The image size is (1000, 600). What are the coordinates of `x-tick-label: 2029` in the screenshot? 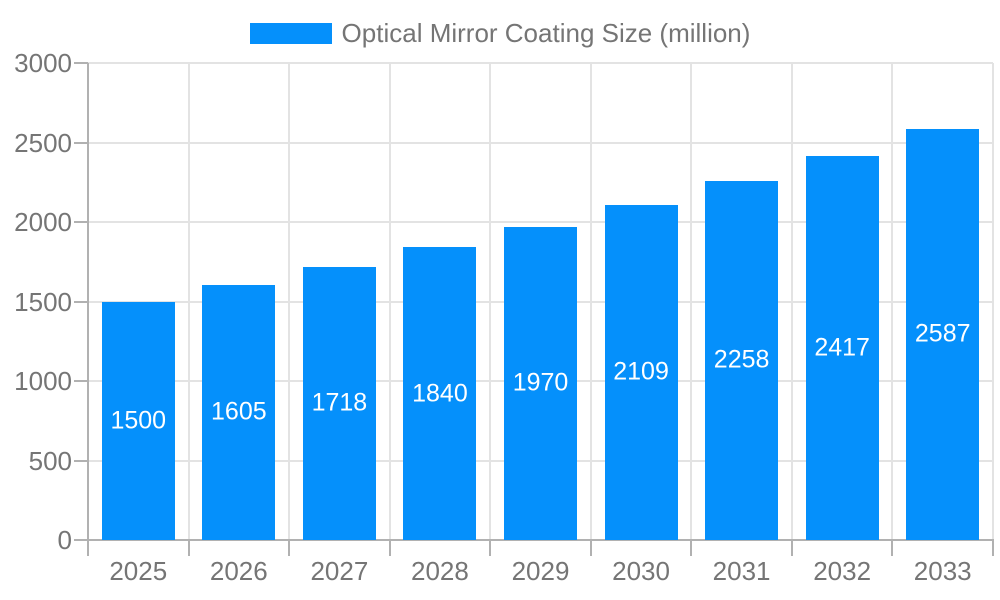 It's located at (540, 571).